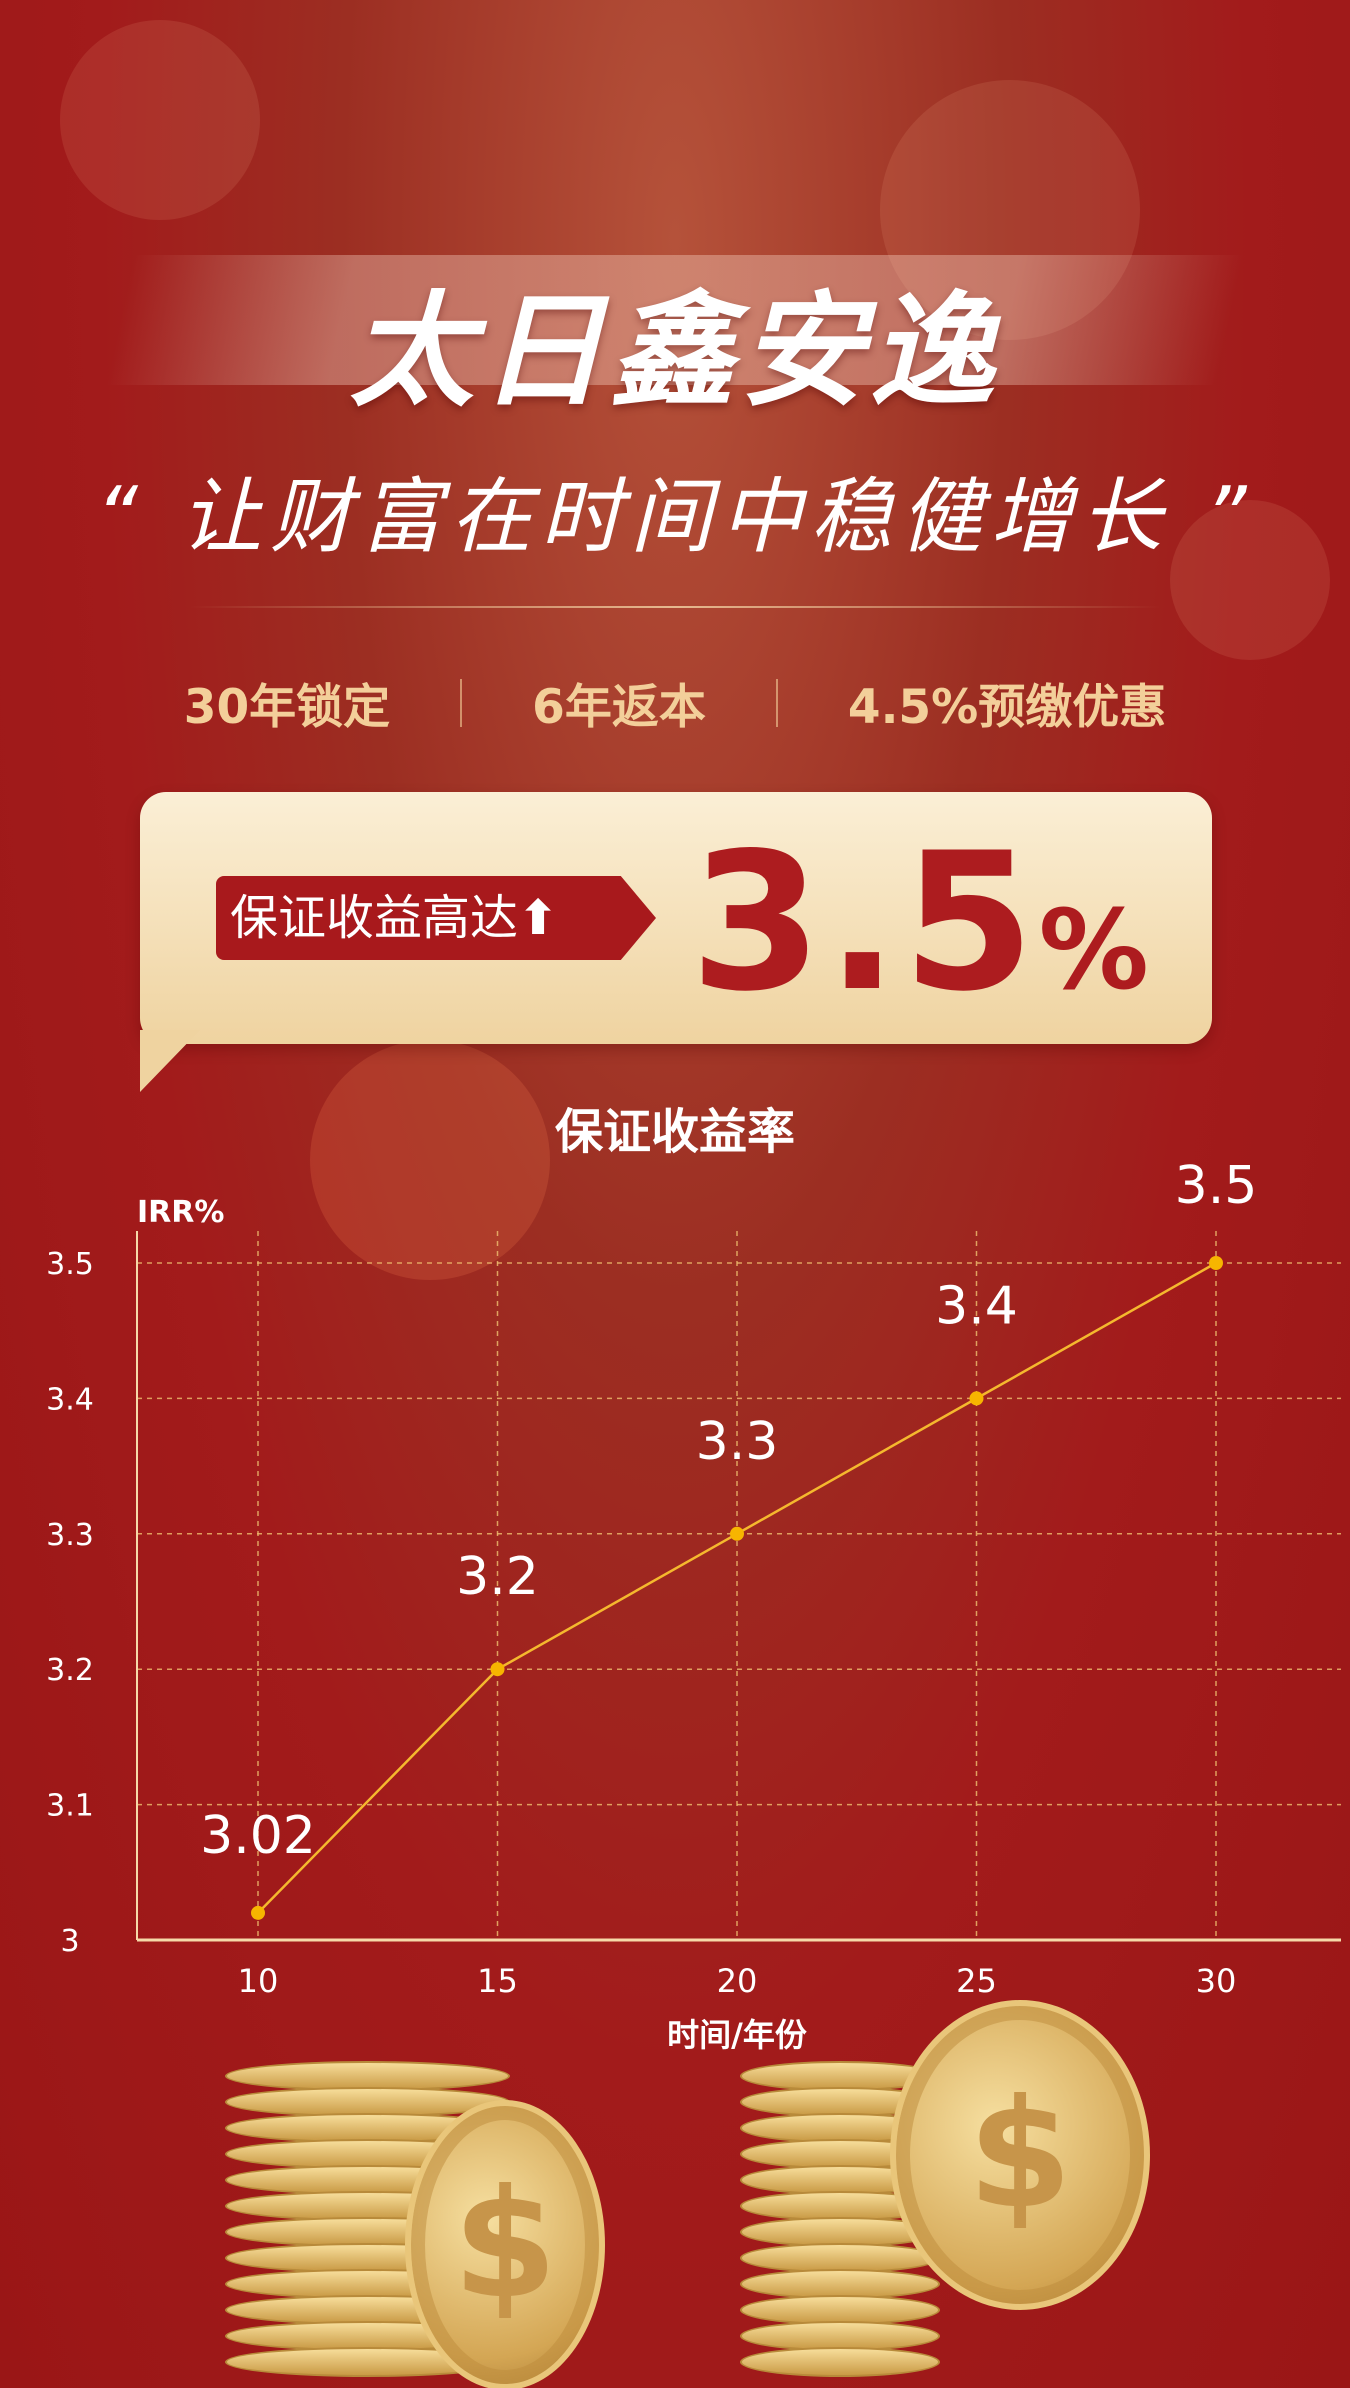  Describe the element at coordinates (1216, 1981) in the screenshot. I see `x-tick-label: 30` at that location.